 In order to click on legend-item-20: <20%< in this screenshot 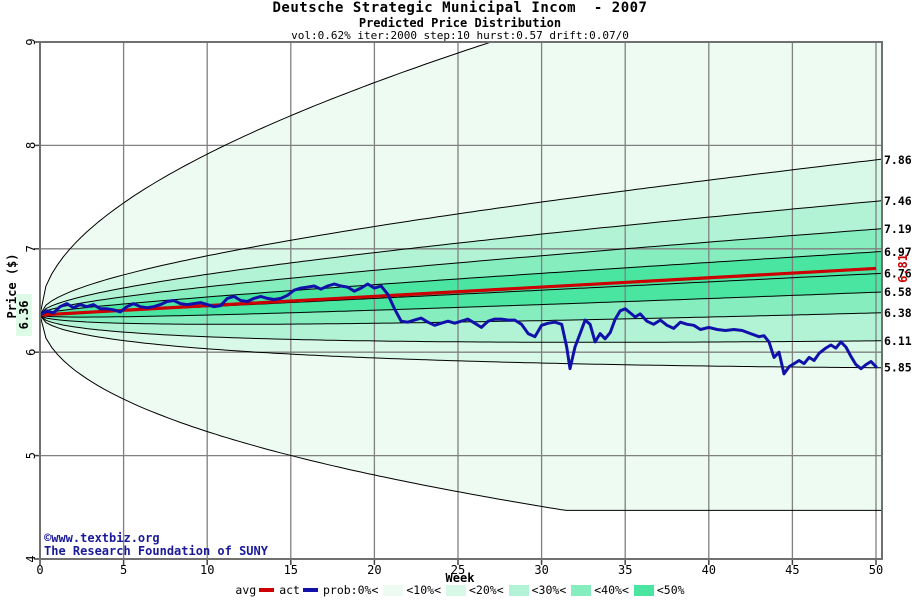, I will do `click(475, 590)`.